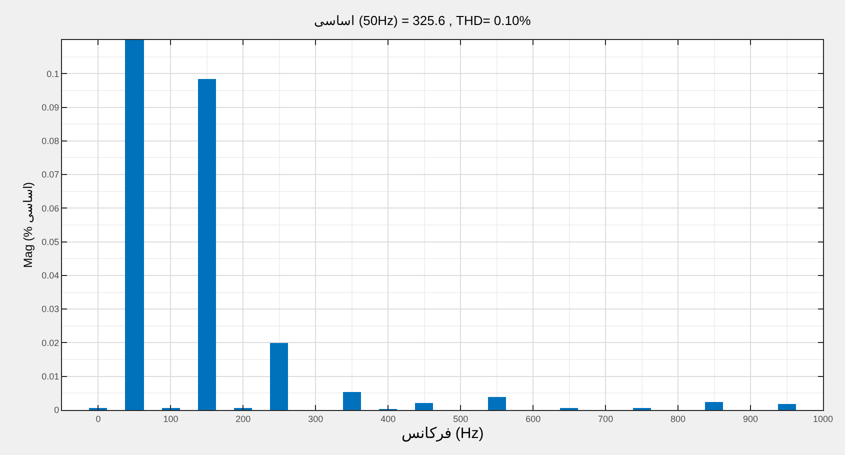 The height and width of the screenshot is (455, 845). I want to click on y-tick-label: 0.05, so click(51, 241).